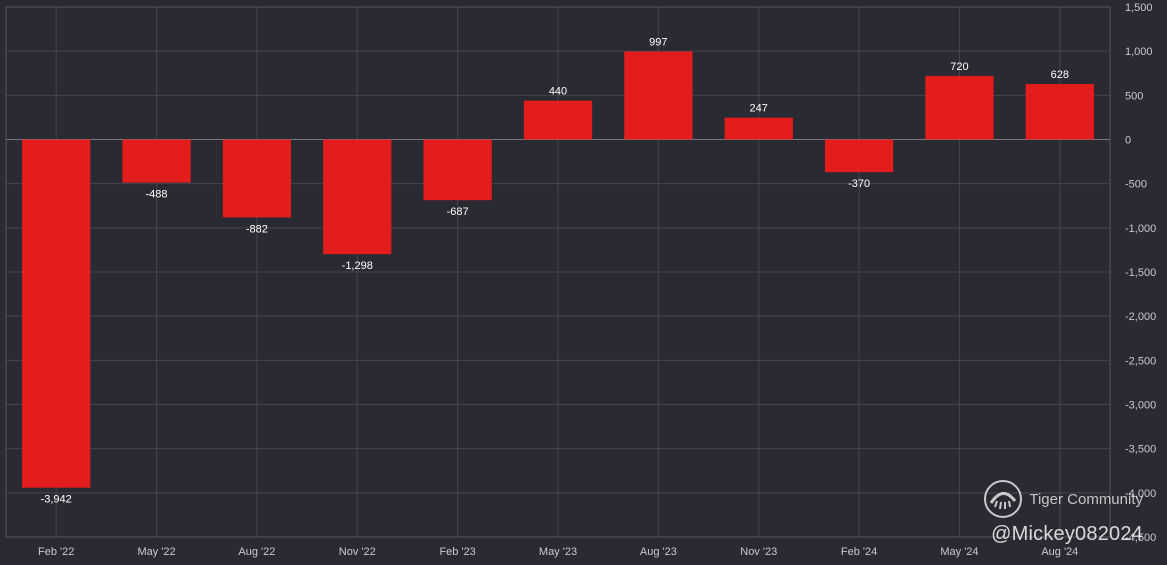  Describe the element at coordinates (357, 552) in the screenshot. I see `x-tick-label: Nov '22` at that location.